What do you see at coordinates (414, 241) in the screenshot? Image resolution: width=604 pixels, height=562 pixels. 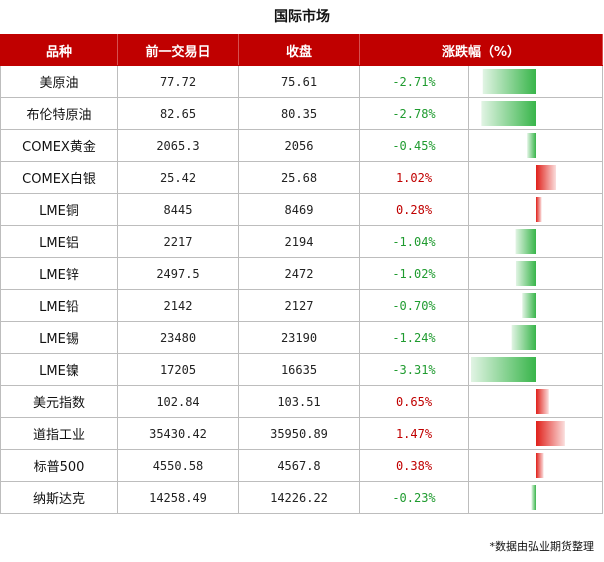 I see `row-change: -1.04%` at bounding box center [414, 241].